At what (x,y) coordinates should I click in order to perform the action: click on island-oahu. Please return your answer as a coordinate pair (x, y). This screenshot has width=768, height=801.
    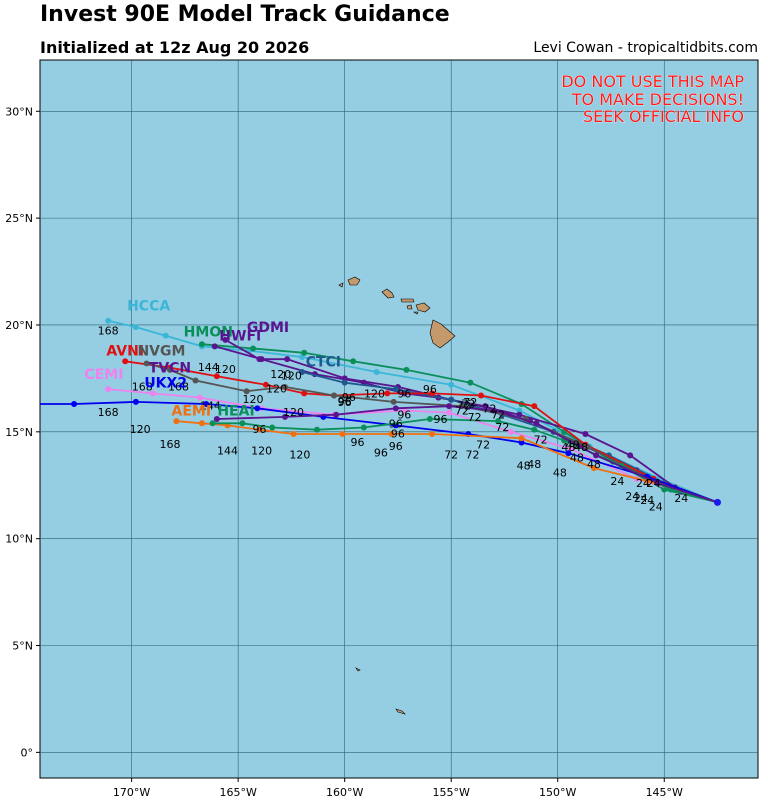
    Looking at the image, I should click on (388, 293).